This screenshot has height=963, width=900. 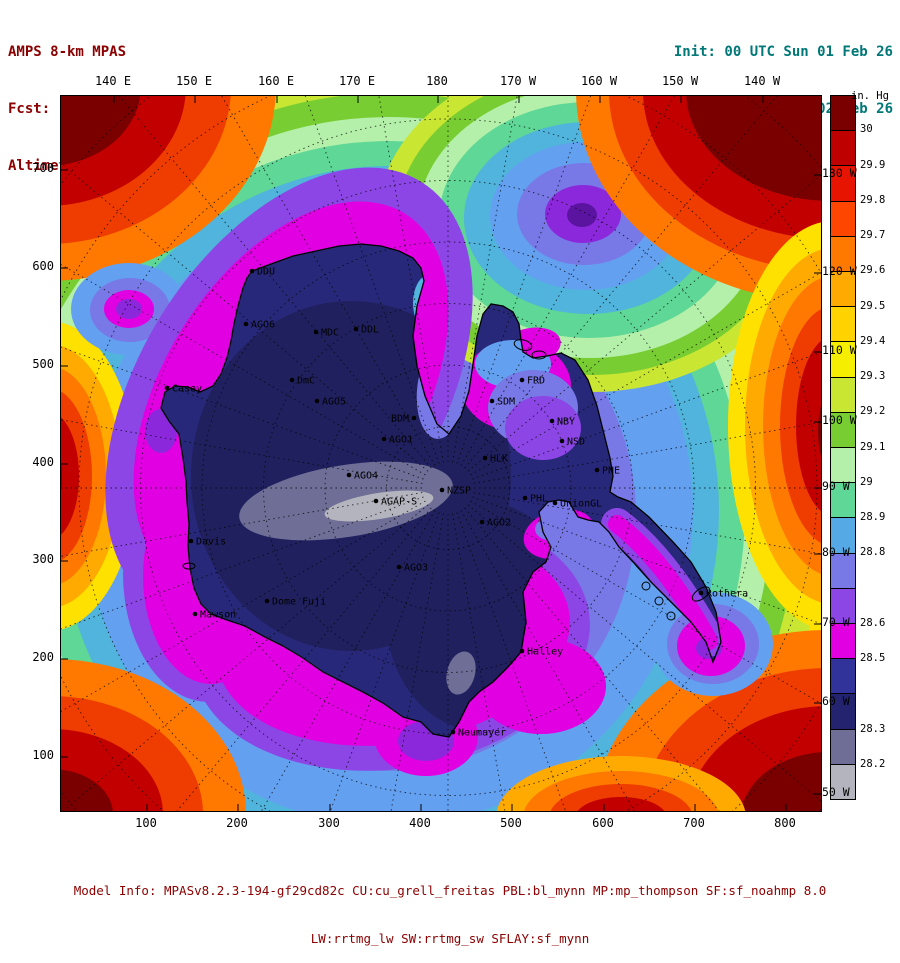 I want to click on model-name: AMPS 8-km MPAS, so click(x=67, y=52).